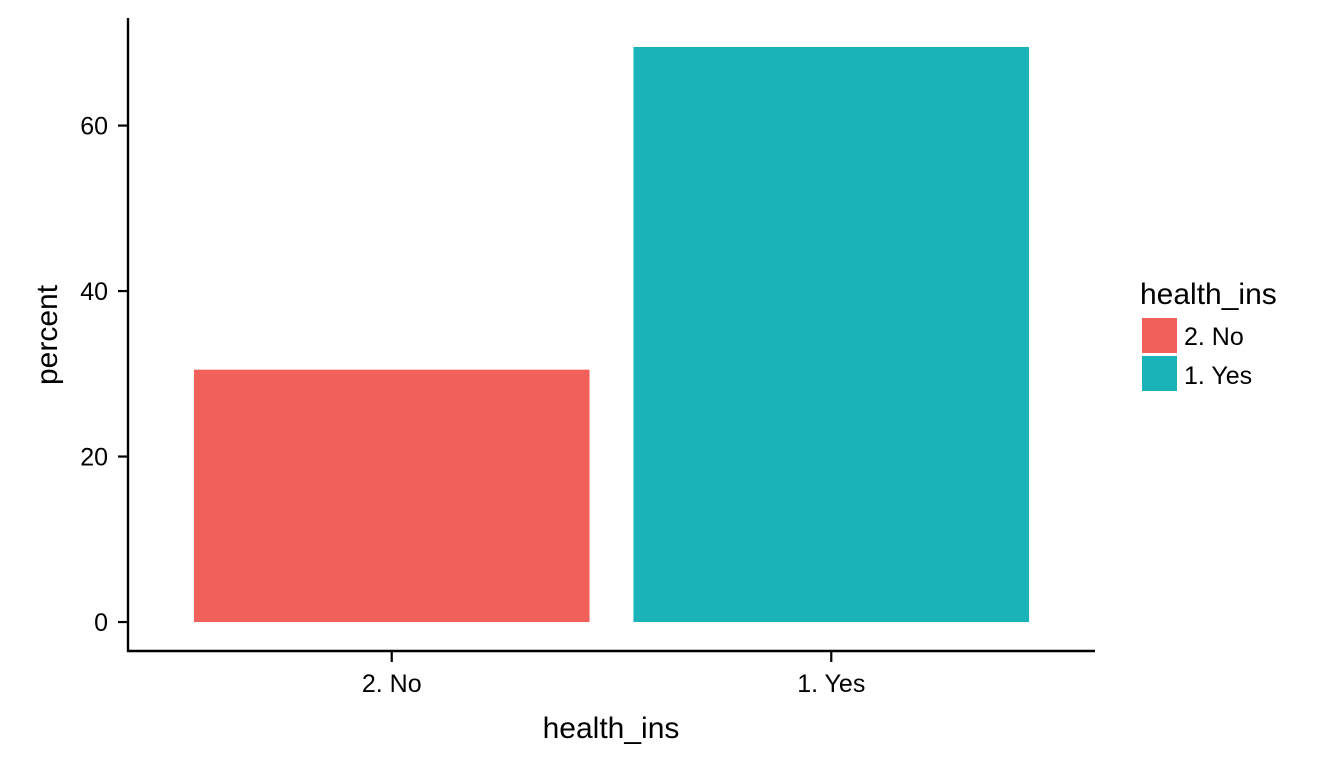  I want to click on y-axis-ticks: 0 20 40 60, so click(104, 375).